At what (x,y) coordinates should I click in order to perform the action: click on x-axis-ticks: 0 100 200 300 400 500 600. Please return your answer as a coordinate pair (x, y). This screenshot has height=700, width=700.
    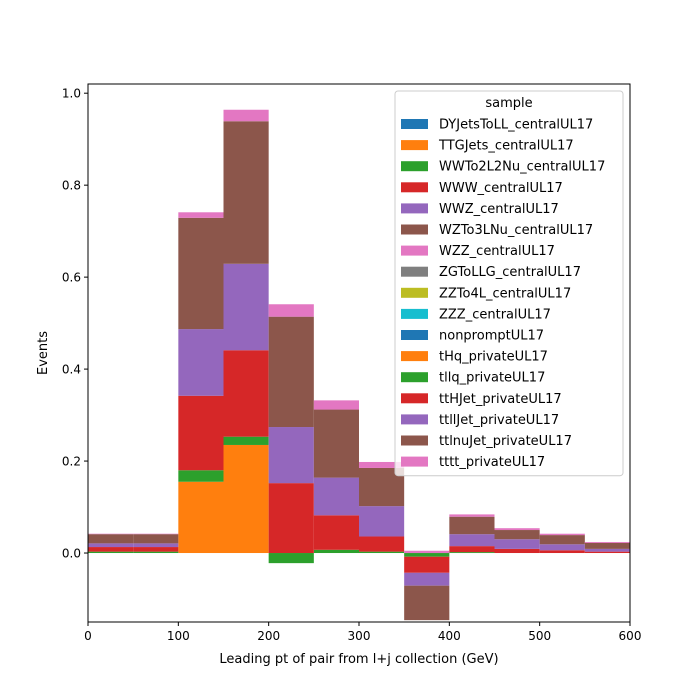
    Looking at the image, I should click on (362, 632).